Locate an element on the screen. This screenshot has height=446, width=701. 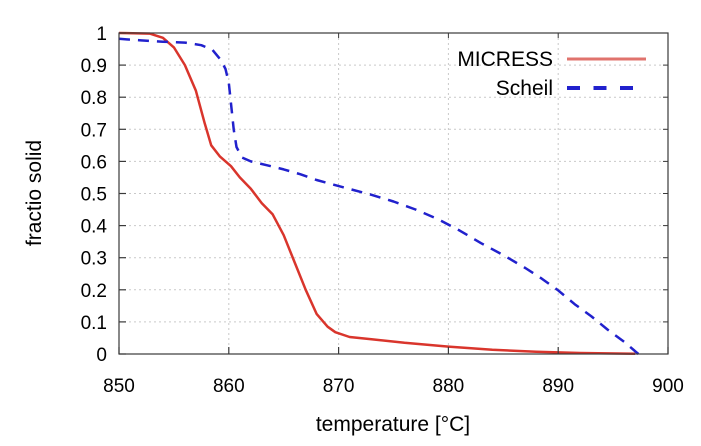
y-tick-label: 0.9 is located at coordinates (94, 66).